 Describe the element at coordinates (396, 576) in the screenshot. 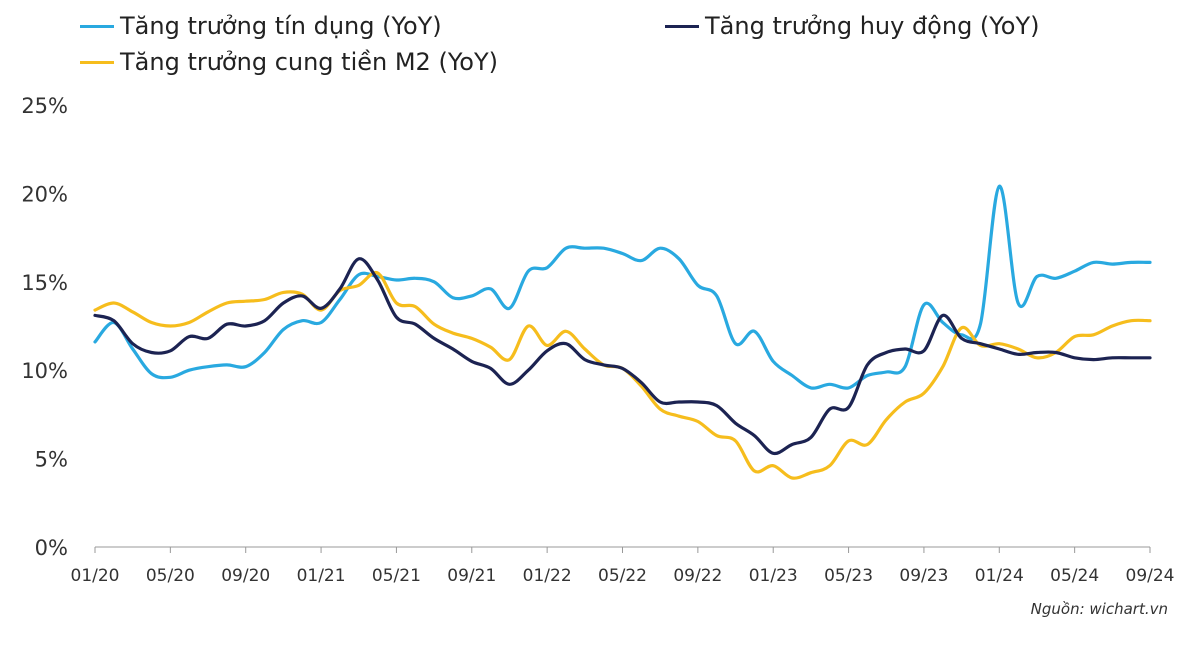

I see `x-tick-label: 05/21` at that location.